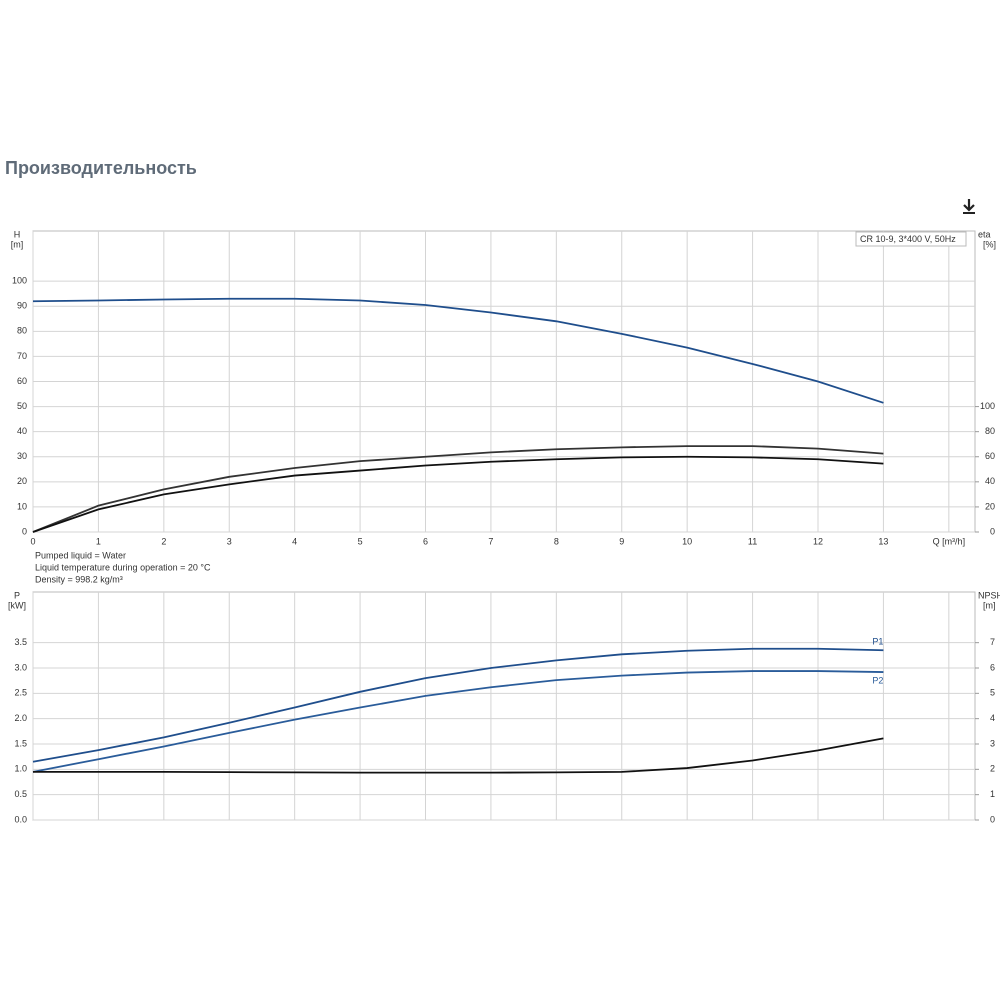 The image size is (1000, 1000). I want to click on y-tick-label: 70, so click(22, 356).